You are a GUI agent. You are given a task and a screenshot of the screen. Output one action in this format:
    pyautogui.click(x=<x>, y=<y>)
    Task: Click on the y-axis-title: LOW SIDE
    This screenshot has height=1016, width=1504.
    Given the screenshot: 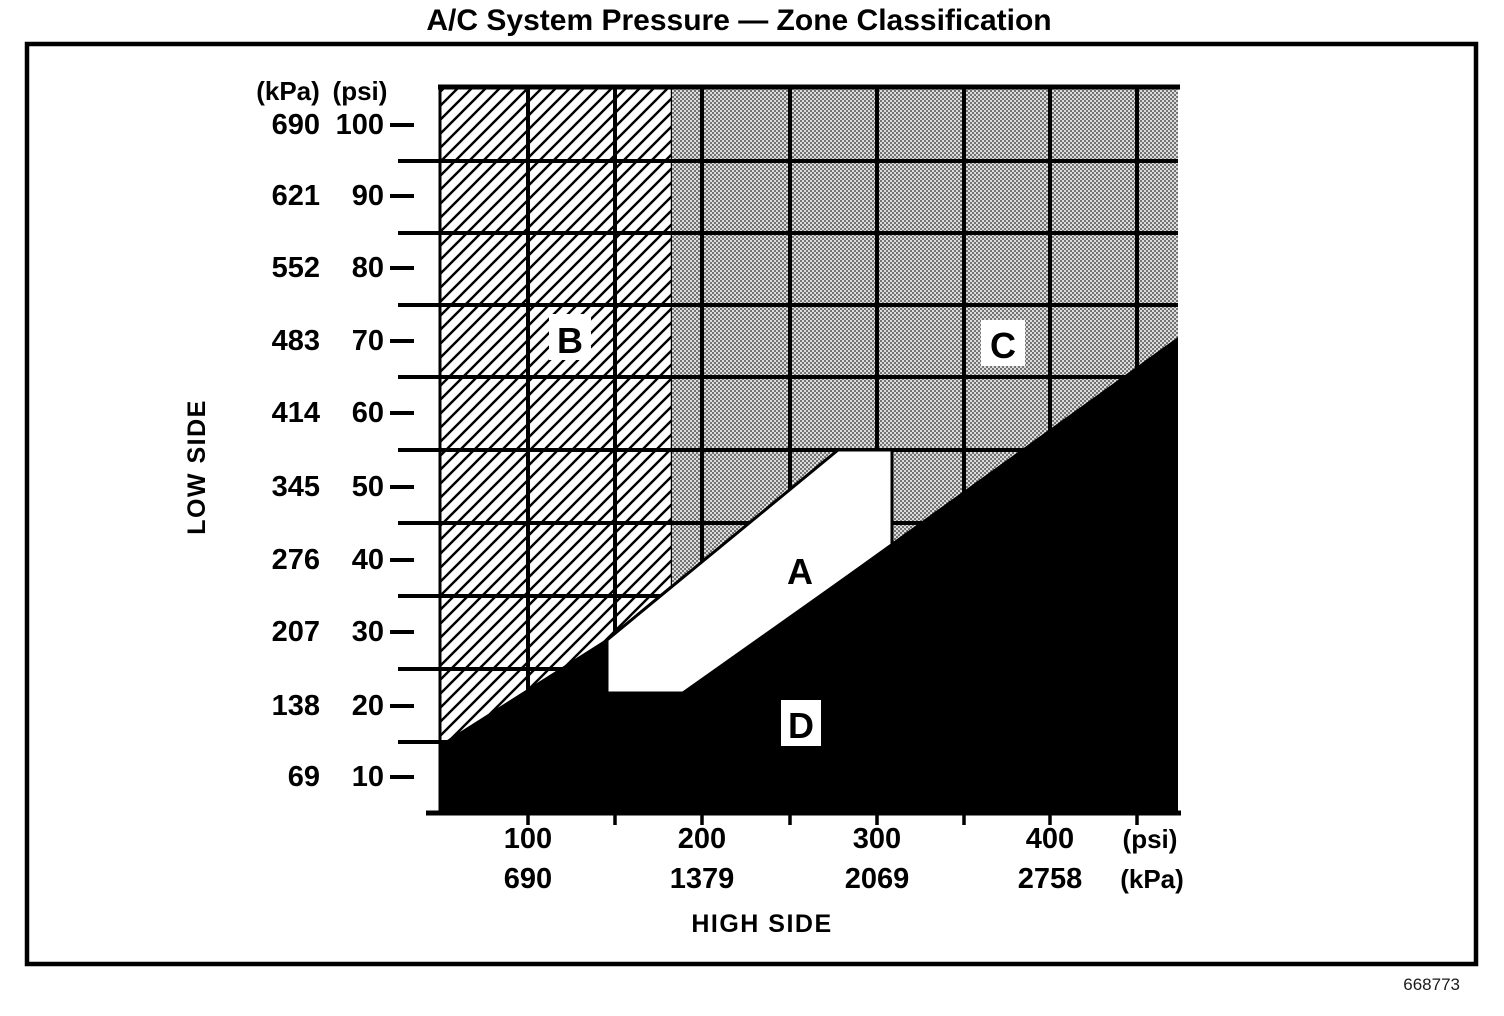 What is the action you would take?
    pyautogui.click(x=197, y=467)
    